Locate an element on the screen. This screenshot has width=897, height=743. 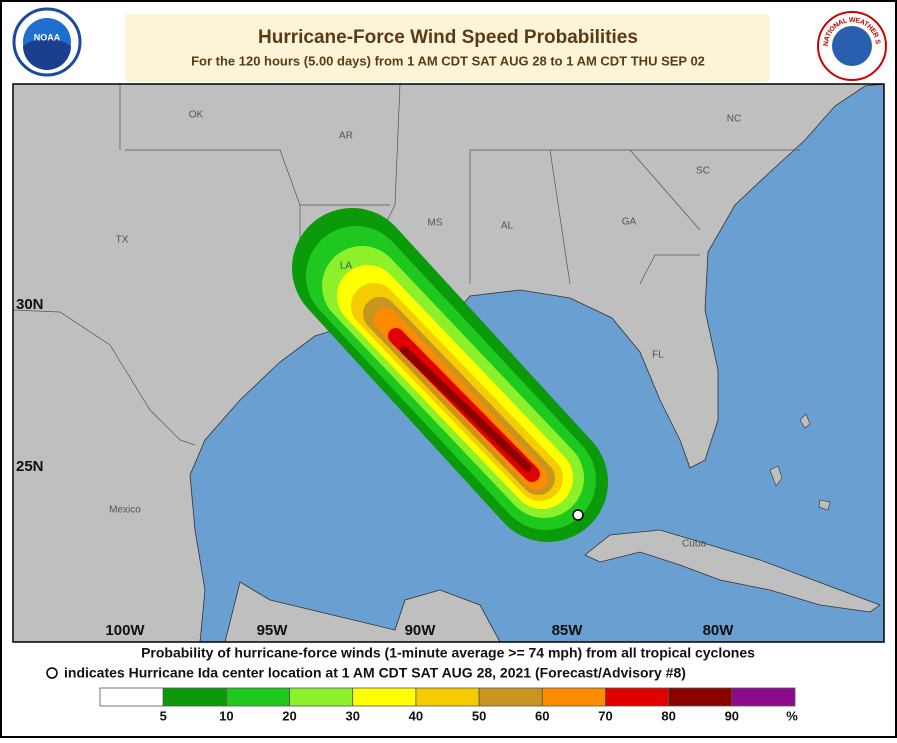
cuba is located at coordinates (732, 571).